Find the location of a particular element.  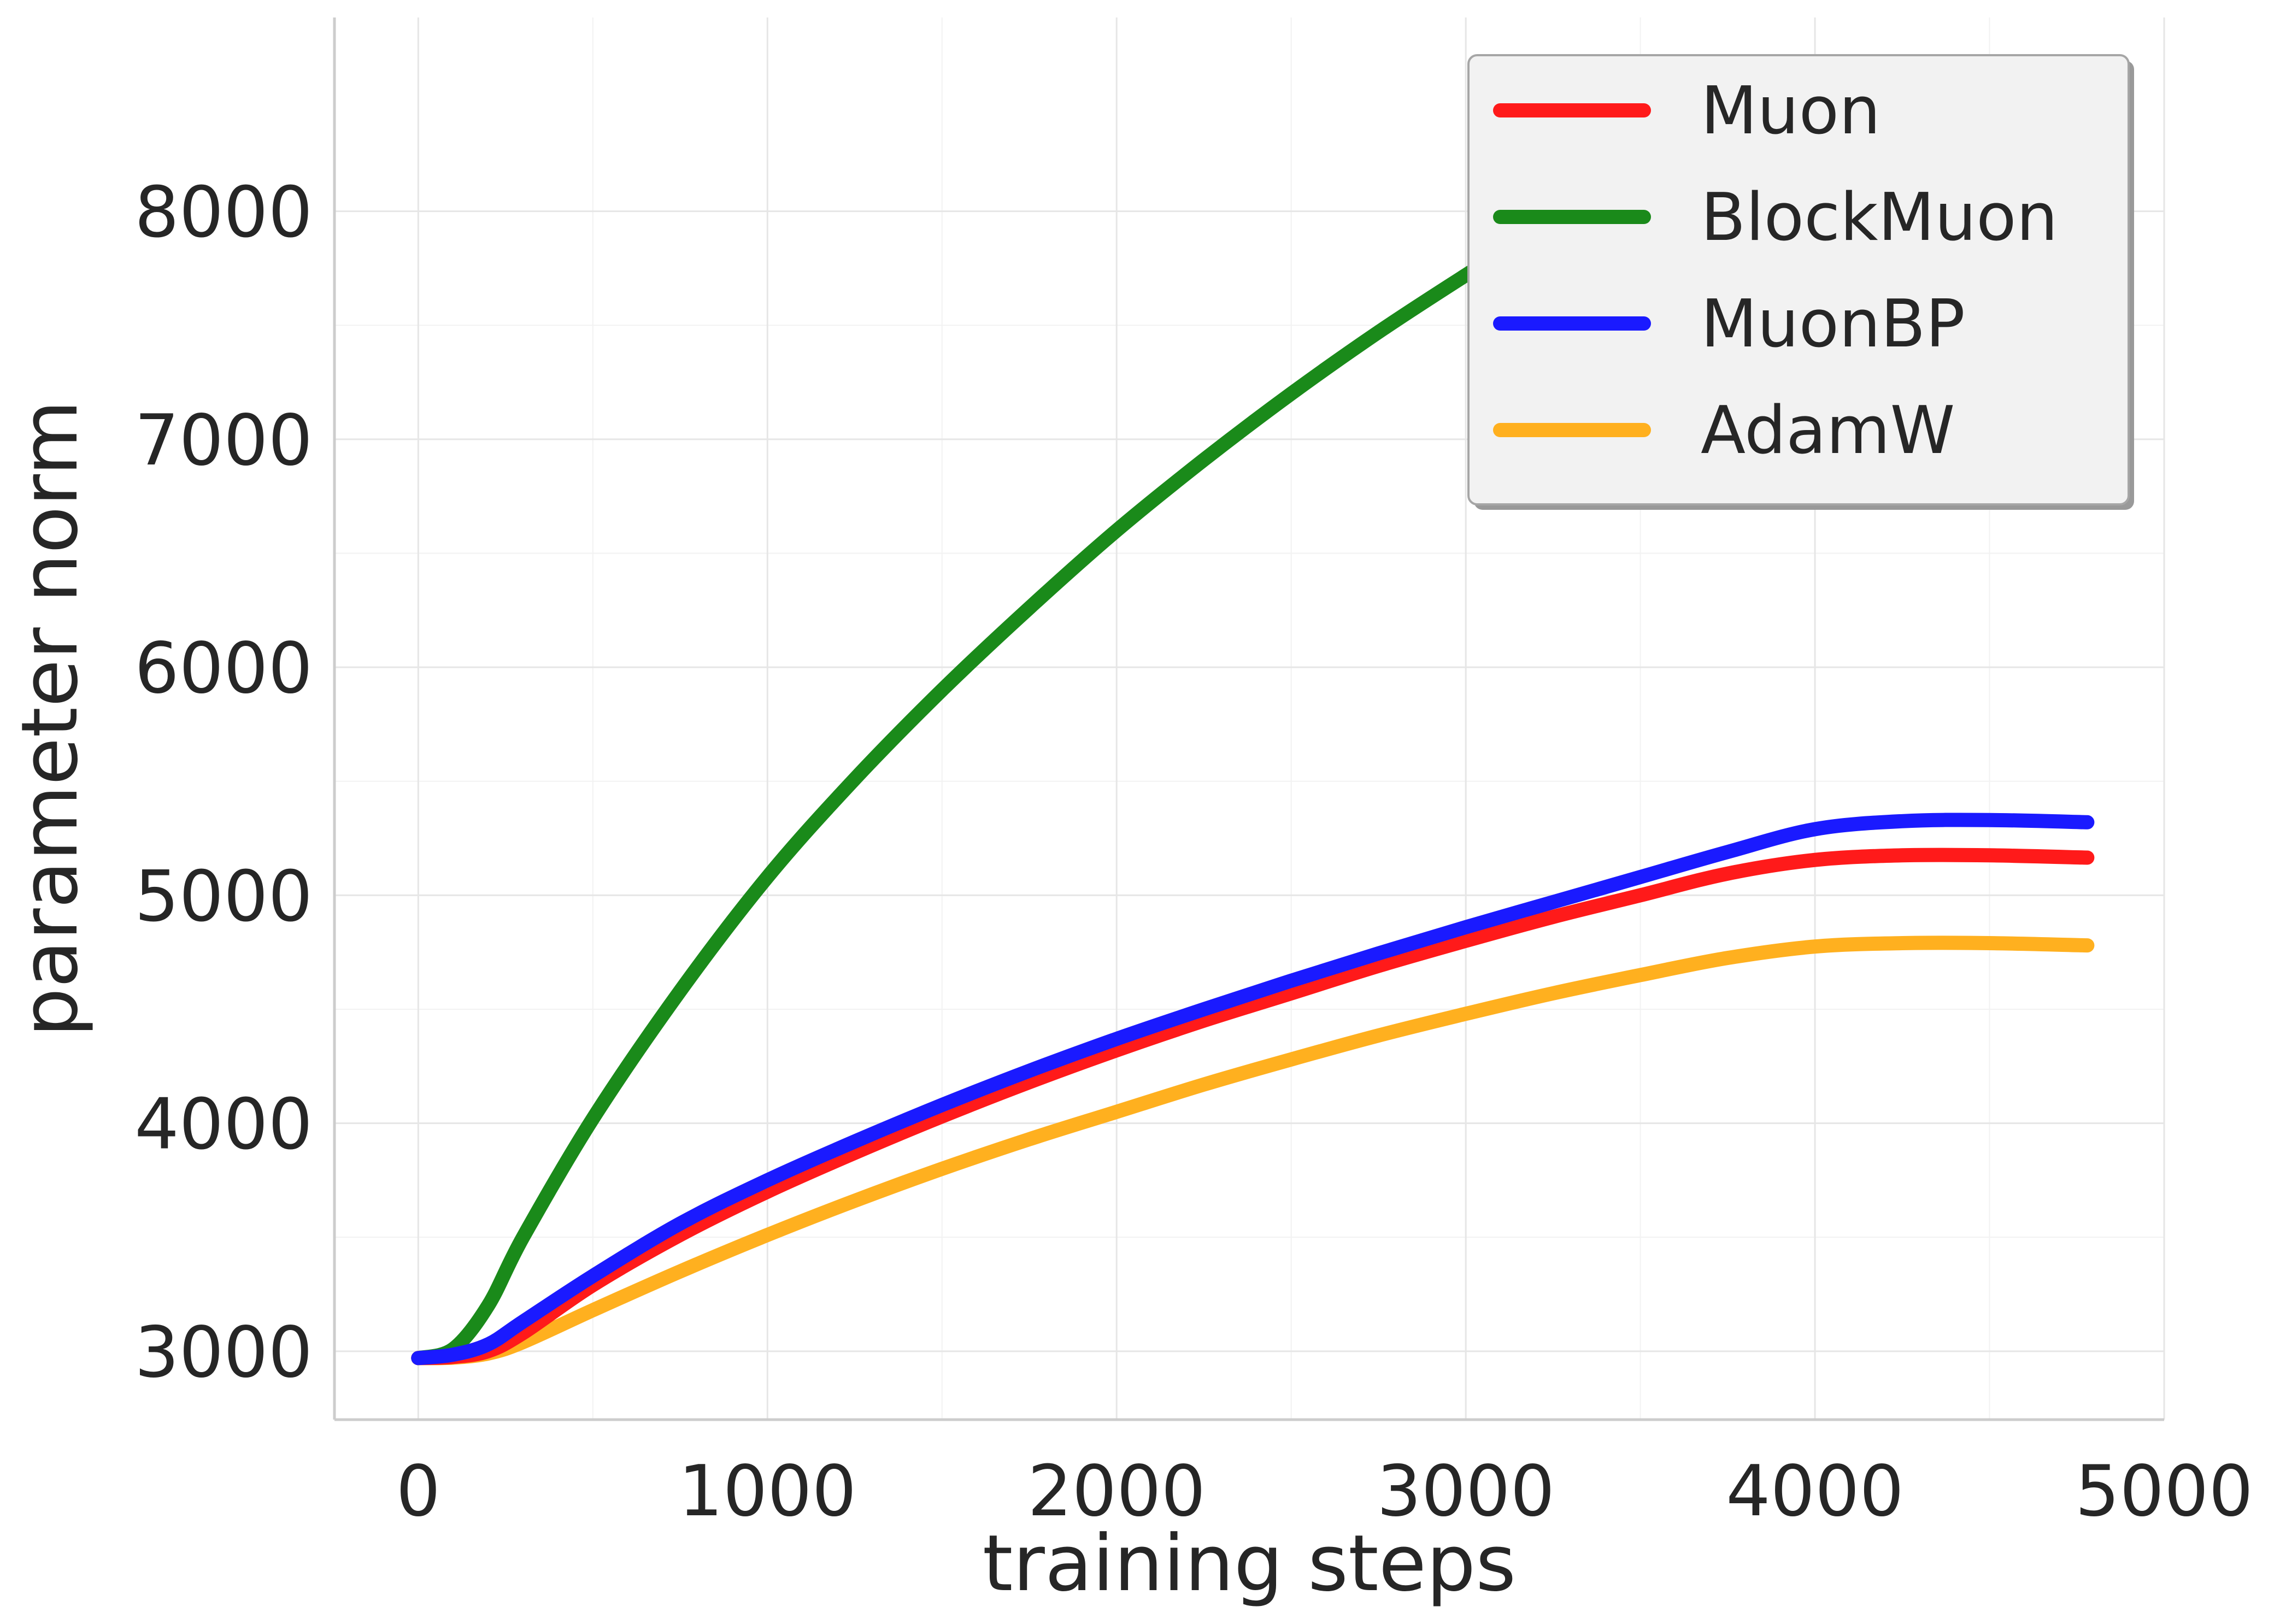

y-tick-label: 8000 is located at coordinates (223, 213).